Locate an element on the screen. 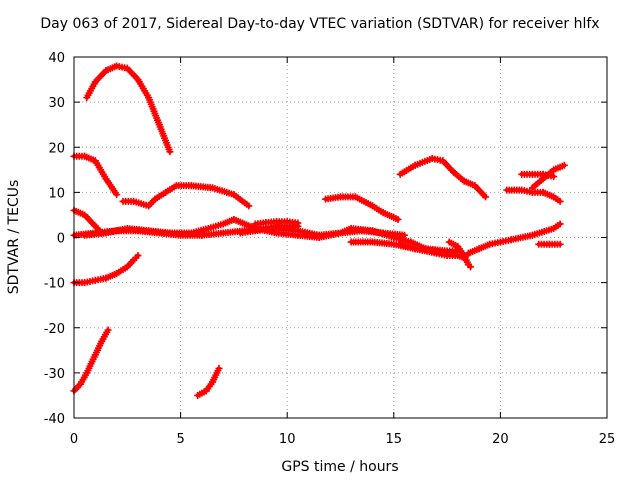 This screenshot has width=640, height=480. y-tick-label: -40 is located at coordinates (54, 419).